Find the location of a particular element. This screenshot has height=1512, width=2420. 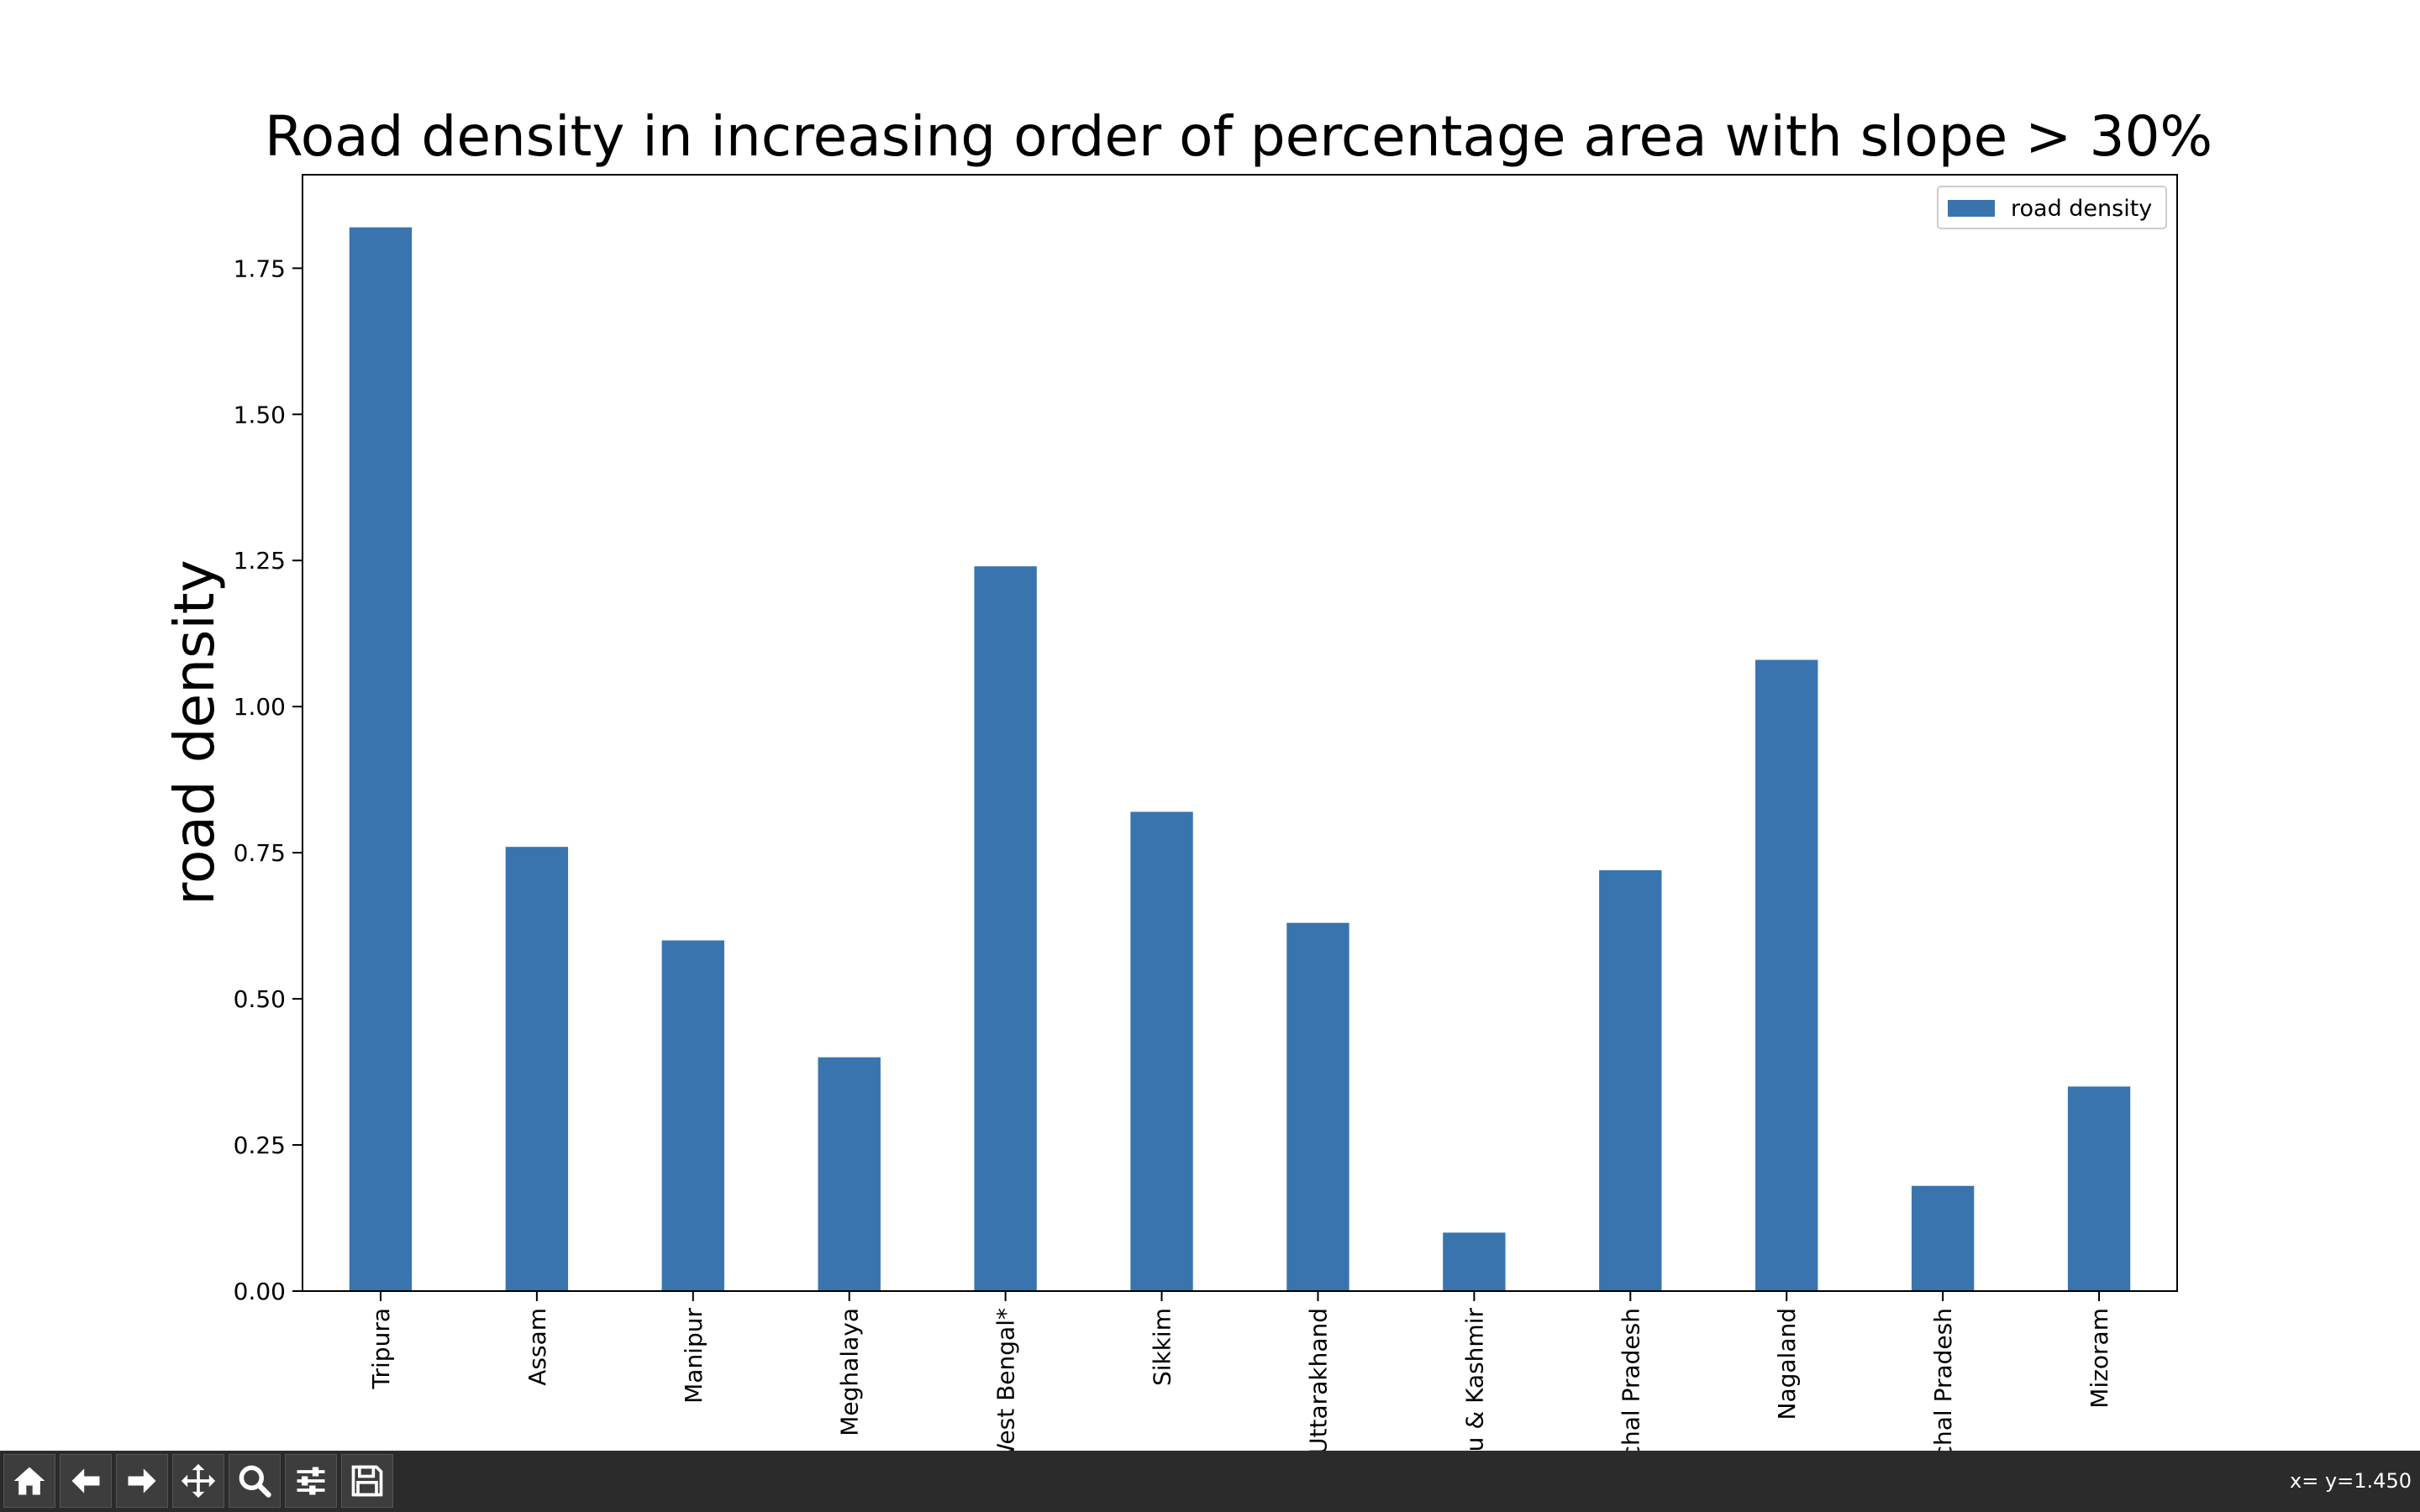

y-tick-label: 0.25 is located at coordinates (260, 1145).